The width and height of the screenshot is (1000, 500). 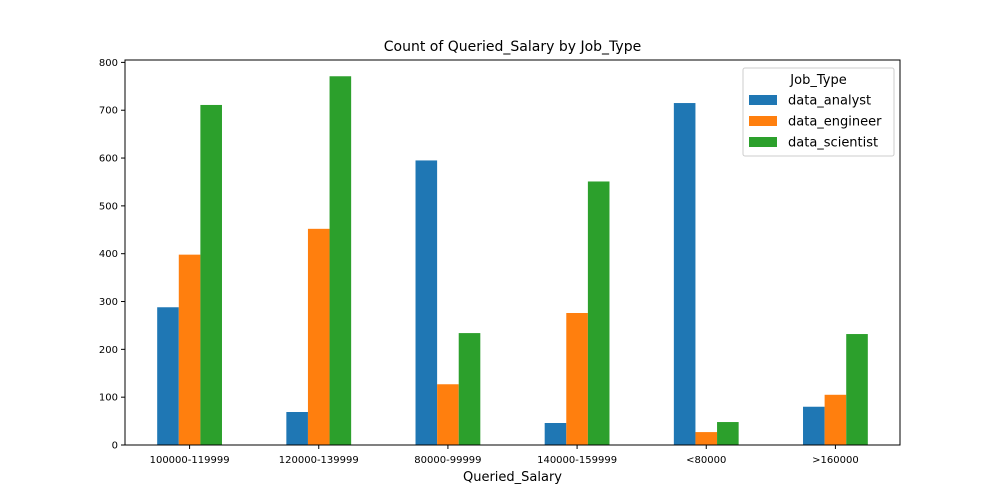 What do you see at coordinates (108, 350) in the screenshot?
I see `y-tick-label: 200` at bounding box center [108, 350].